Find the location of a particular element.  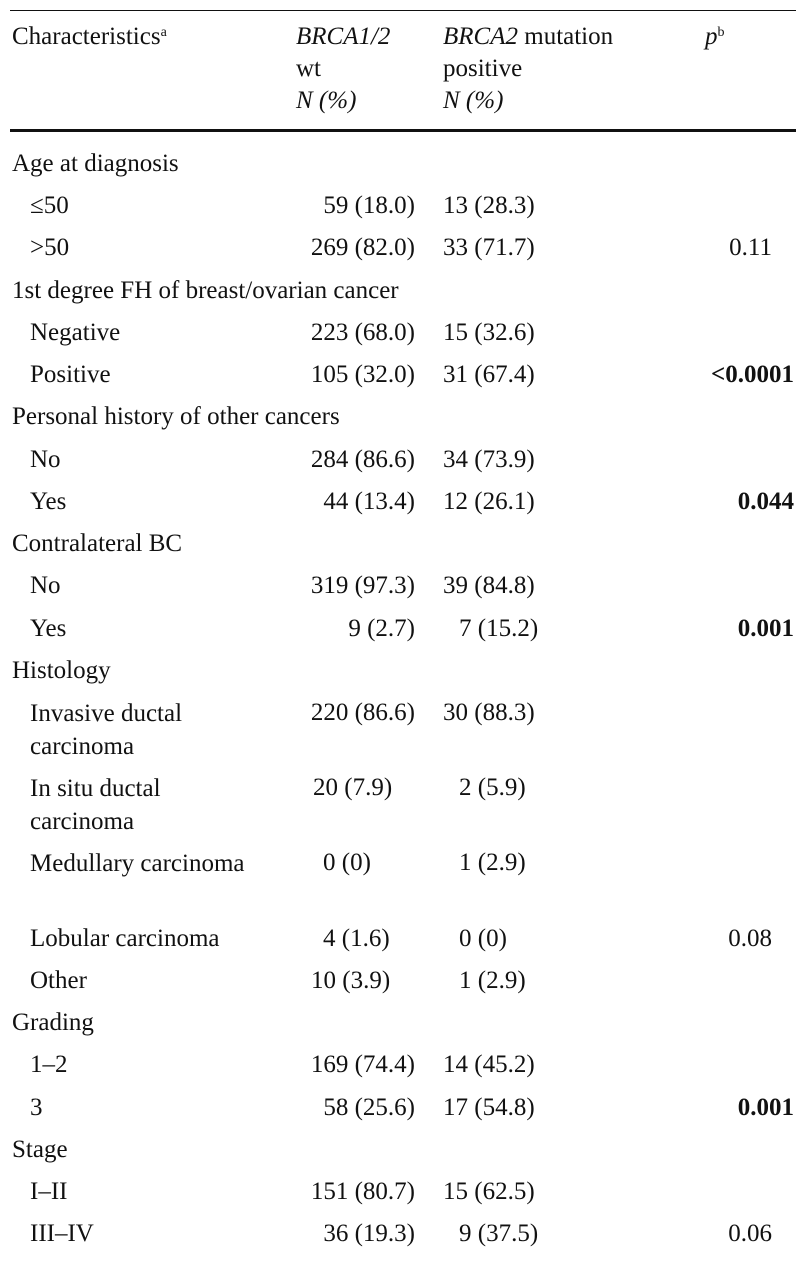

cell-wt: 269 (82.0) is located at coordinates (362, 247).